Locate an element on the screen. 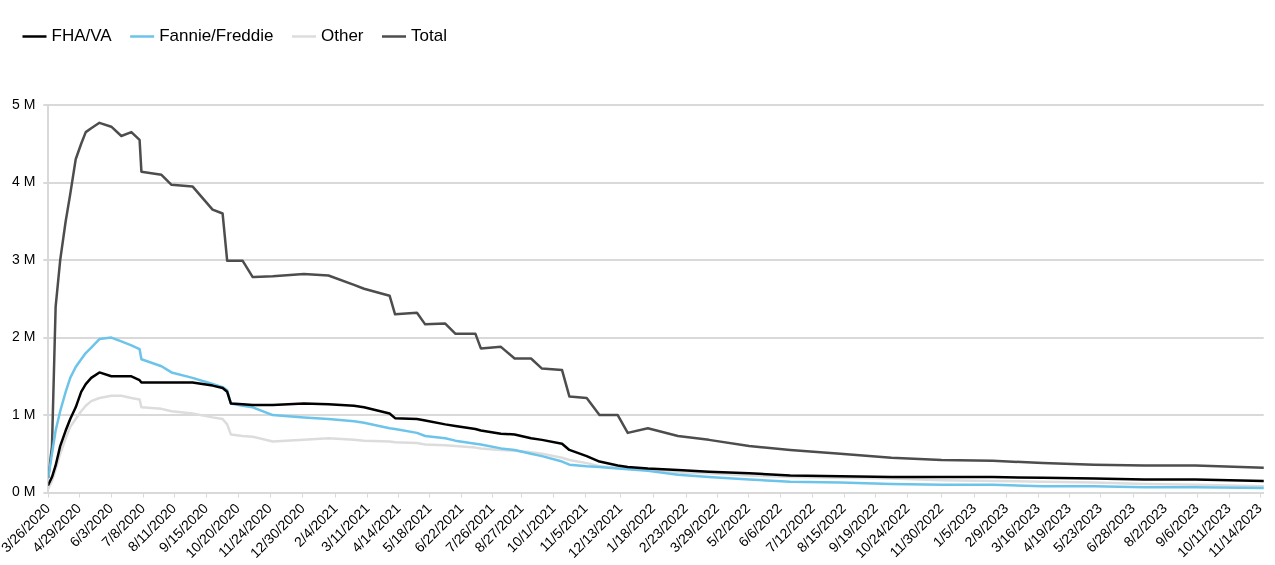 The width and height of the screenshot is (1275, 565). y-tick-label: 4 M is located at coordinates (23, 181).